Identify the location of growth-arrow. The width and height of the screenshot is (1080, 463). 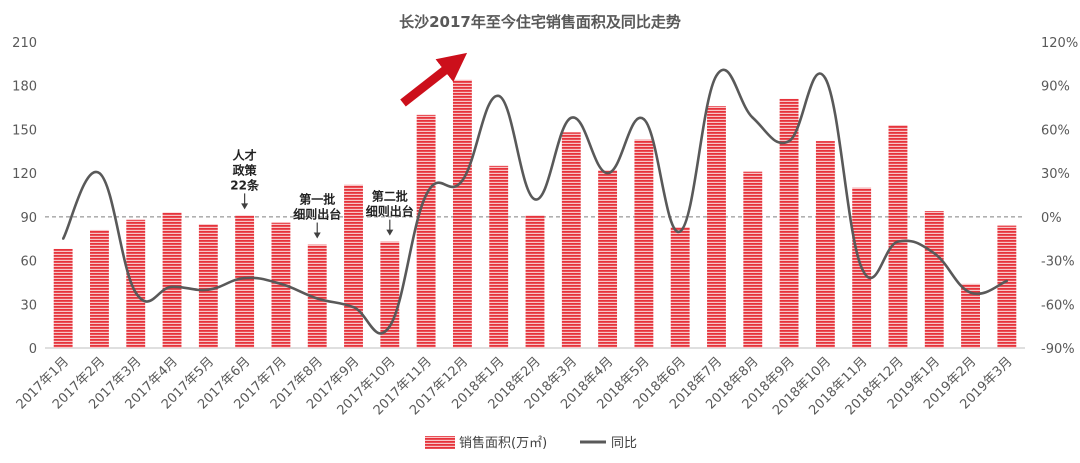
(434, 79).